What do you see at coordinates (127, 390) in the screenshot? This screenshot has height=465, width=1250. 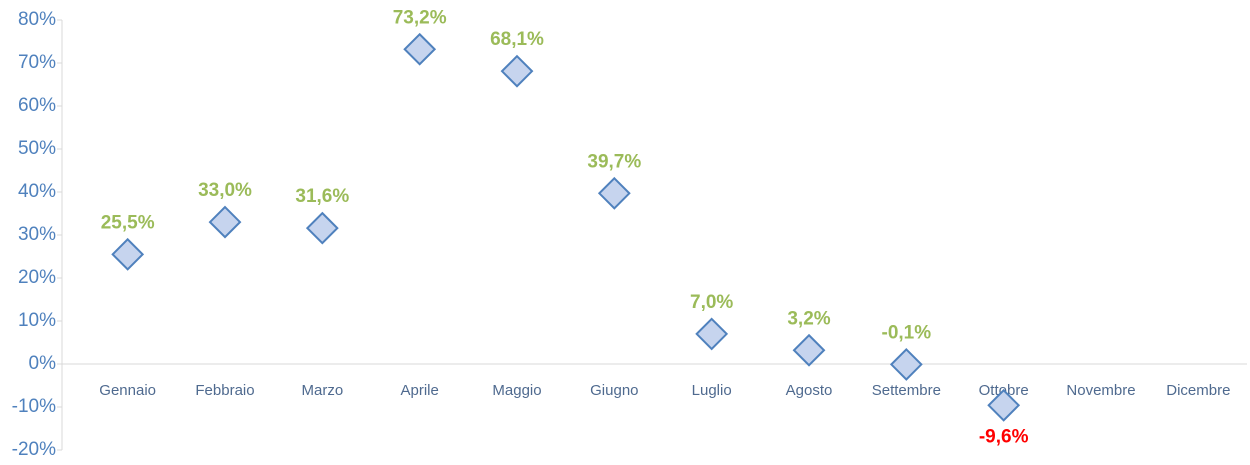 I see `x-tick-label: Gennaio` at bounding box center [127, 390].